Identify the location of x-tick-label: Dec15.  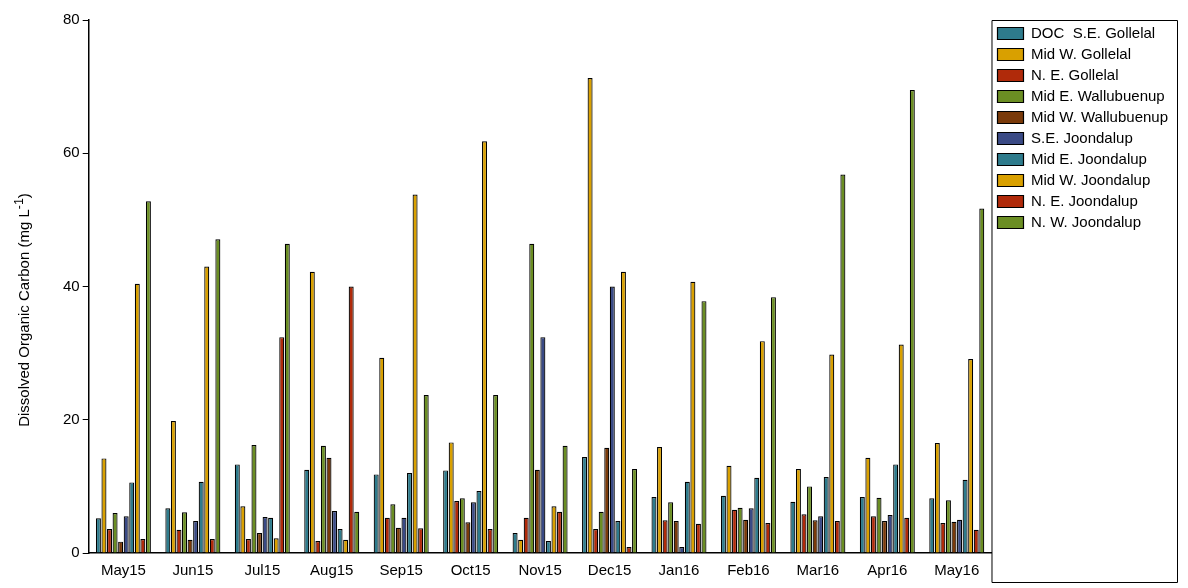
(609, 570).